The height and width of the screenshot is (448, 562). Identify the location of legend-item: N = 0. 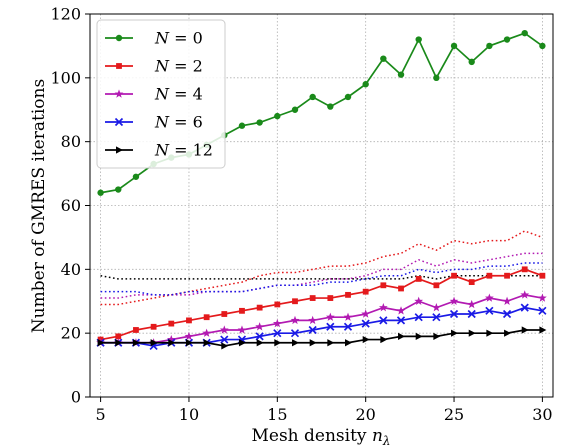
(154, 38).